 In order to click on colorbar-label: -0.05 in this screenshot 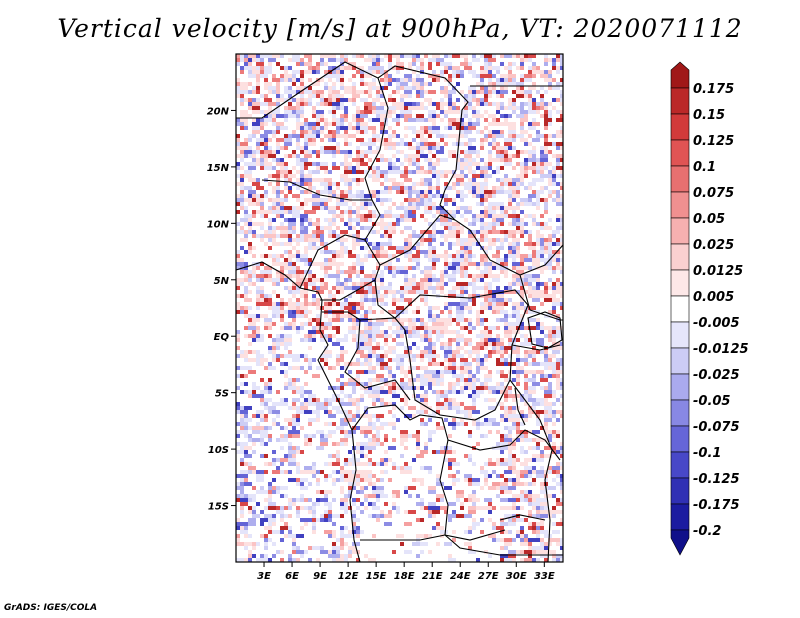, I will do `click(711, 401)`.